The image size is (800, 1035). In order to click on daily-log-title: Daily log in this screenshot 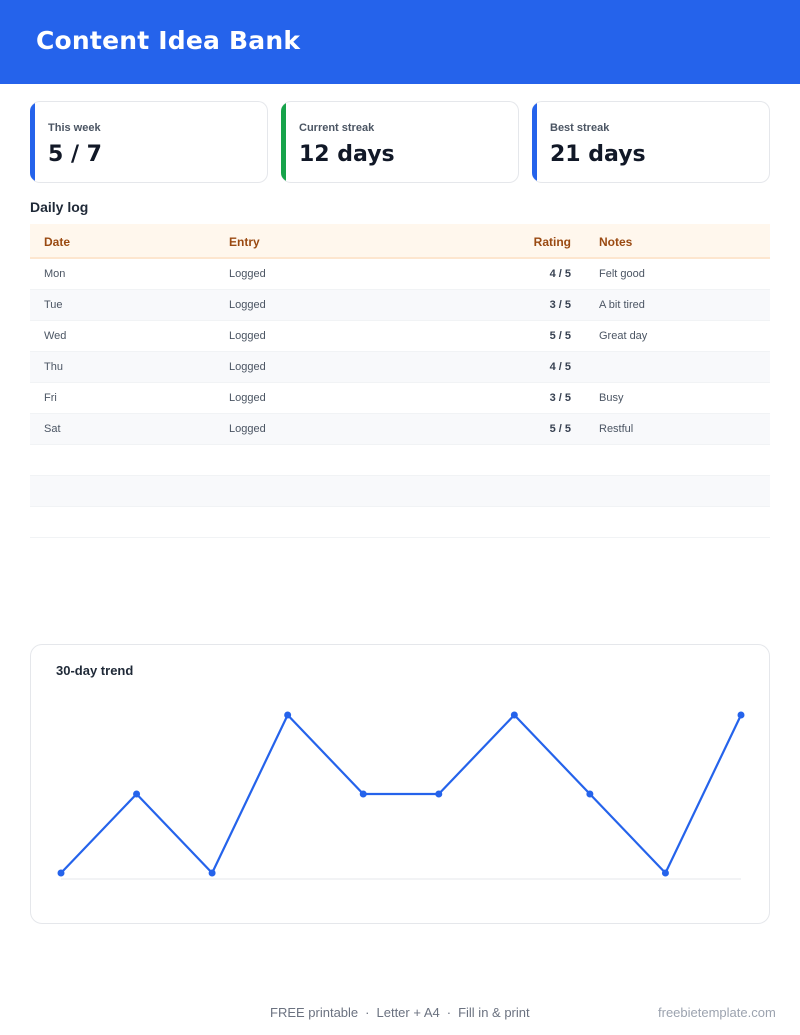, I will do `click(59, 207)`.